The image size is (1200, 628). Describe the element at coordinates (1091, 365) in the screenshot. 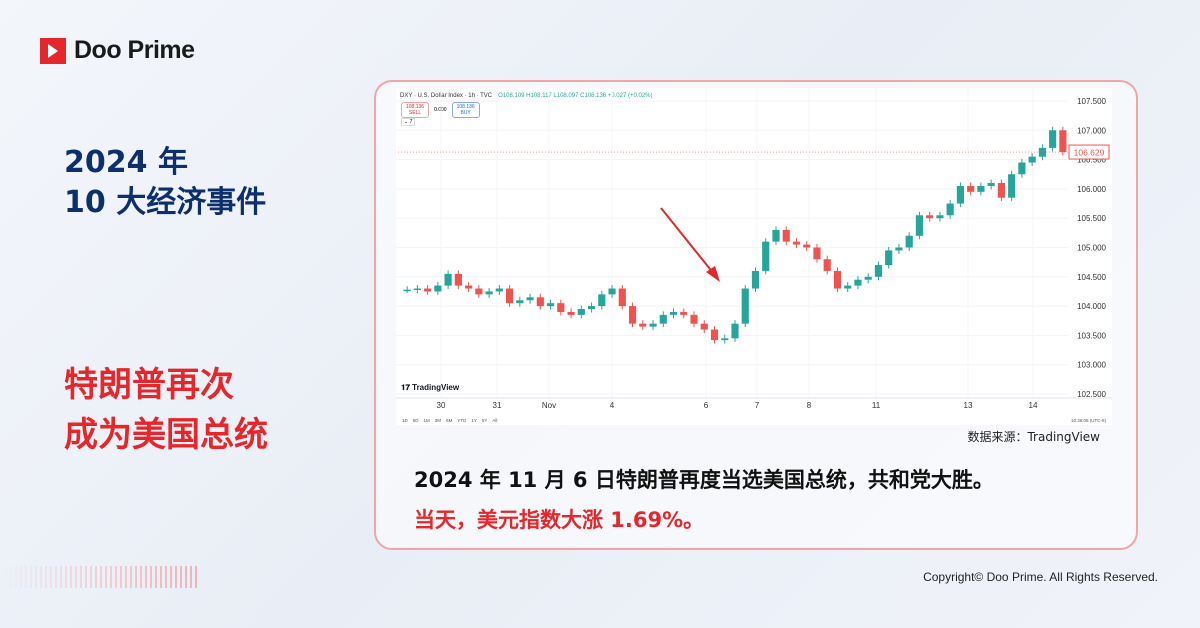

I see `y-tick-label: 103.000` at that location.